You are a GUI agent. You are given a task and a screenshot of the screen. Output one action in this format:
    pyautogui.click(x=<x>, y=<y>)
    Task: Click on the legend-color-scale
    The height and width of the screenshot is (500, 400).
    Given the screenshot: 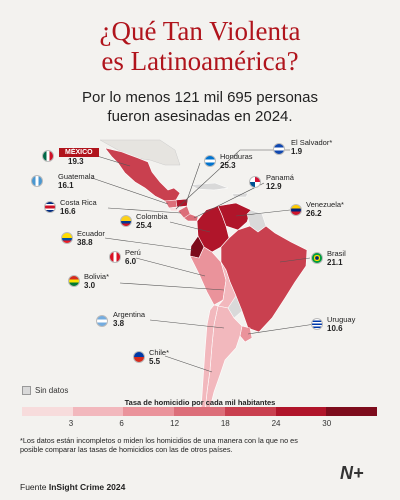 What is the action you would take?
    pyautogui.click(x=200, y=411)
    